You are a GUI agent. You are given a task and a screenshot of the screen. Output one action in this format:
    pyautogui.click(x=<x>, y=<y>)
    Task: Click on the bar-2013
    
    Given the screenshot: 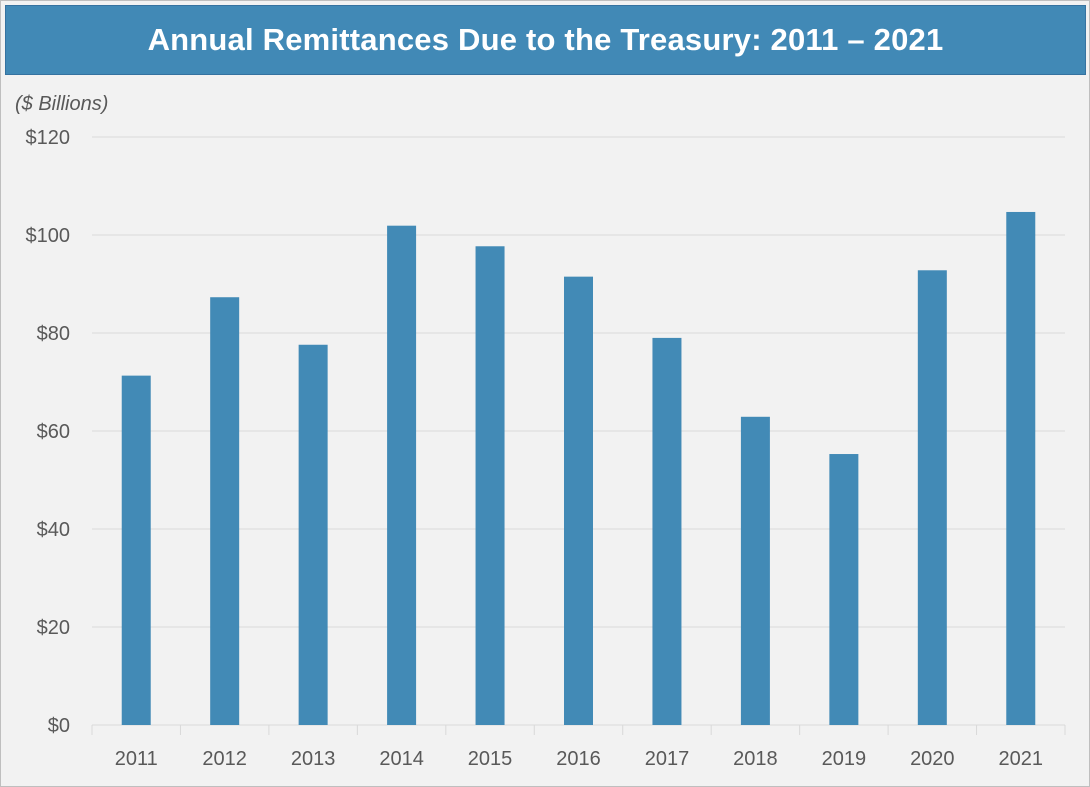 What is the action you would take?
    pyautogui.click(x=313, y=534)
    